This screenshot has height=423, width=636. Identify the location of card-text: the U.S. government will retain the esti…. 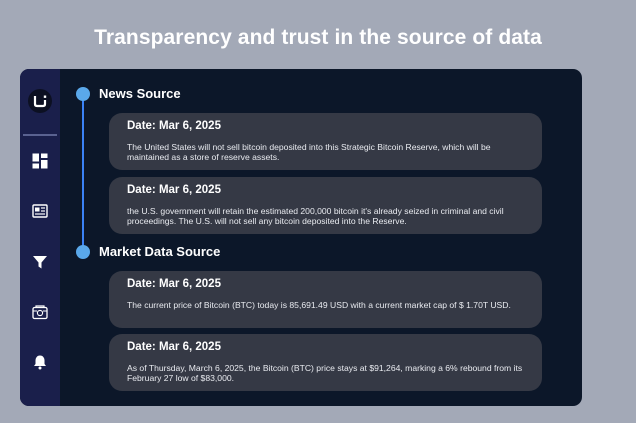
(315, 216).